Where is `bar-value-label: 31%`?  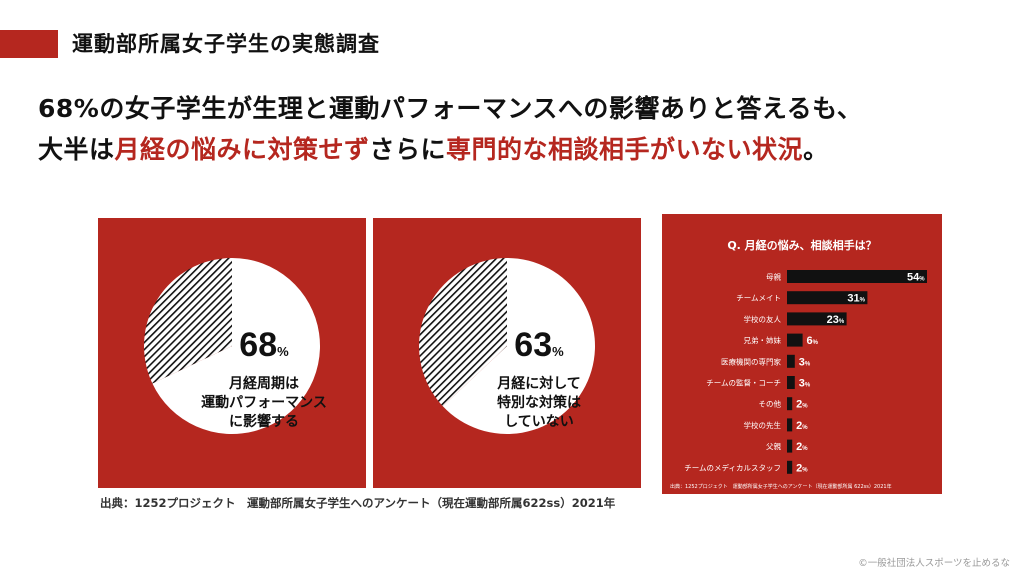 bar-value-label: 31% is located at coordinates (856, 299).